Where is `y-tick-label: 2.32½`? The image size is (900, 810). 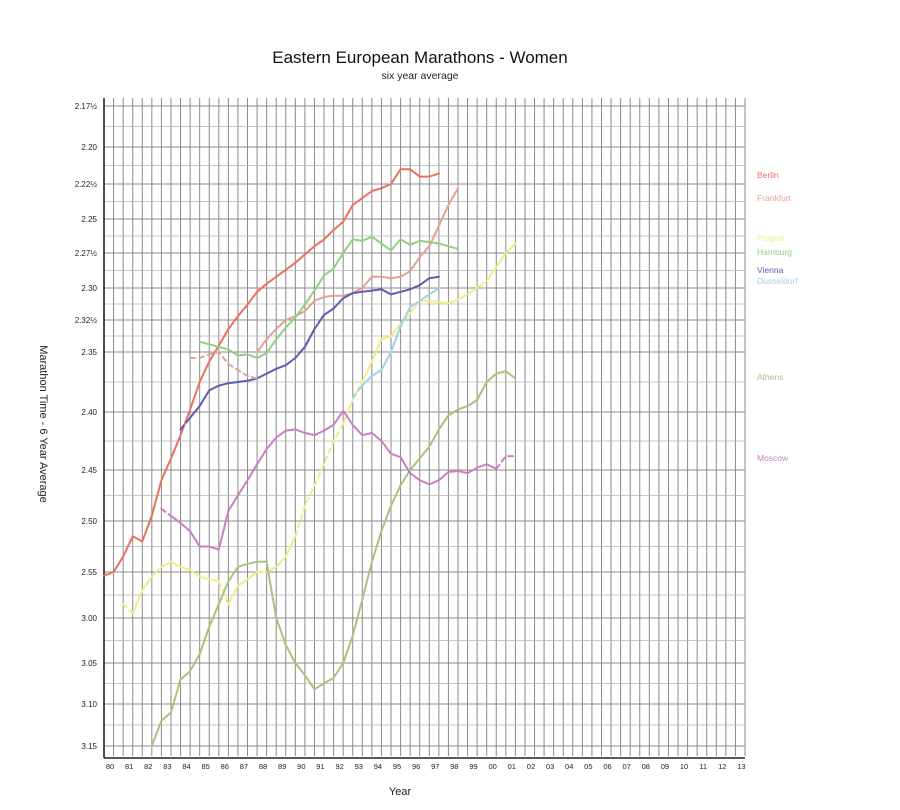
y-tick-label: 2.32½ is located at coordinates (86, 320).